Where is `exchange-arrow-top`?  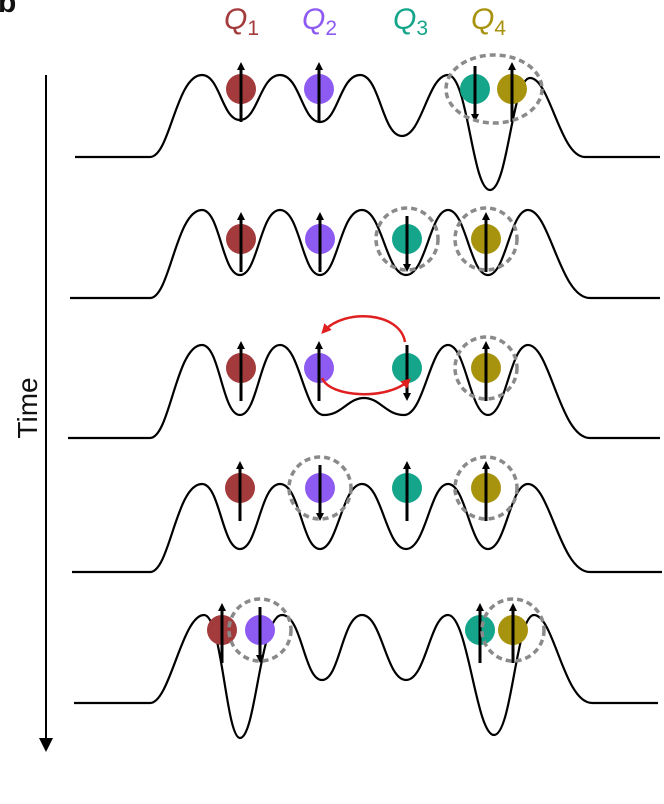
exchange-arrow-top is located at coordinates (364, 329).